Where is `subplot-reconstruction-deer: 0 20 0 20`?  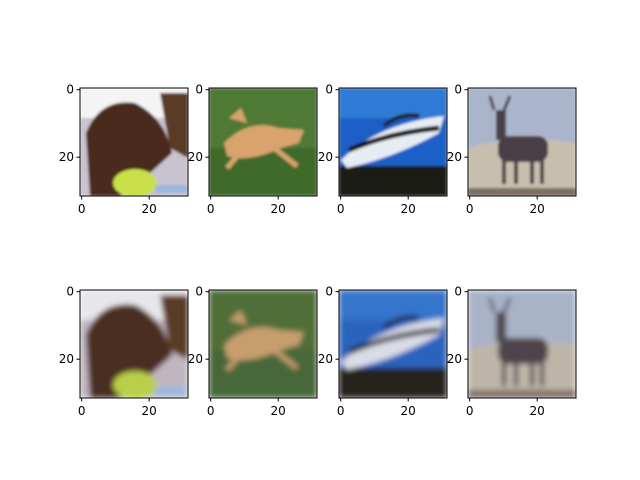 subplot-reconstruction-deer: 0 20 0 20 is located at coordinates (512, 351).